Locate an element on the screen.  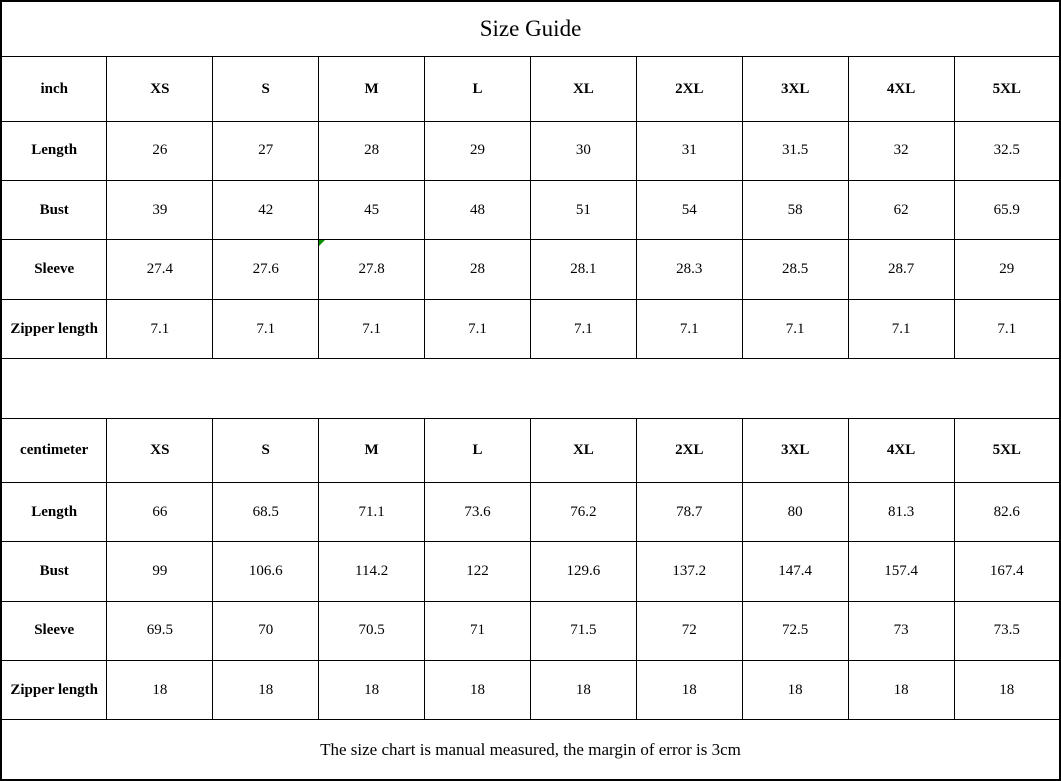
inch-unit-header: inch is located at coordinates (54, 89).